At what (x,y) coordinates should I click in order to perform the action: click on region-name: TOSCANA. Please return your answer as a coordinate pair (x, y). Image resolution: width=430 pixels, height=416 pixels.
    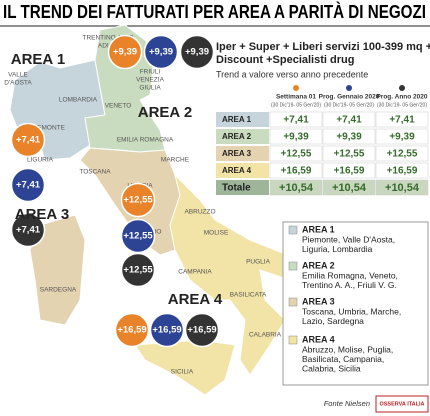
    Looking at the image, I should click on (95, 172).